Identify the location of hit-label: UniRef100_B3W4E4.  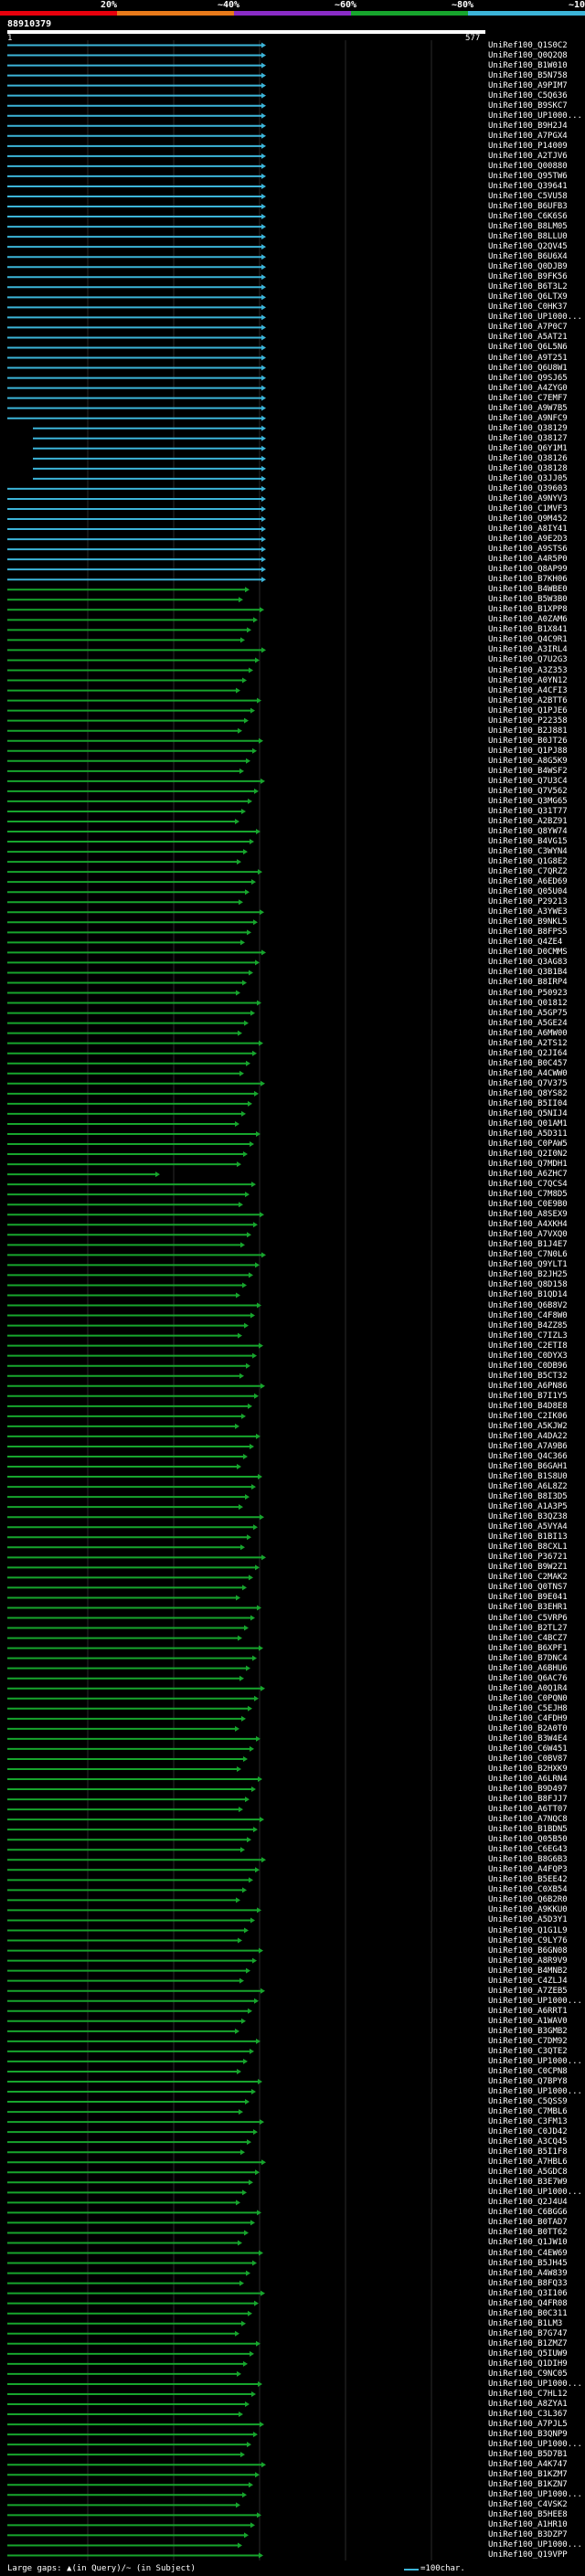
(528, 1738).